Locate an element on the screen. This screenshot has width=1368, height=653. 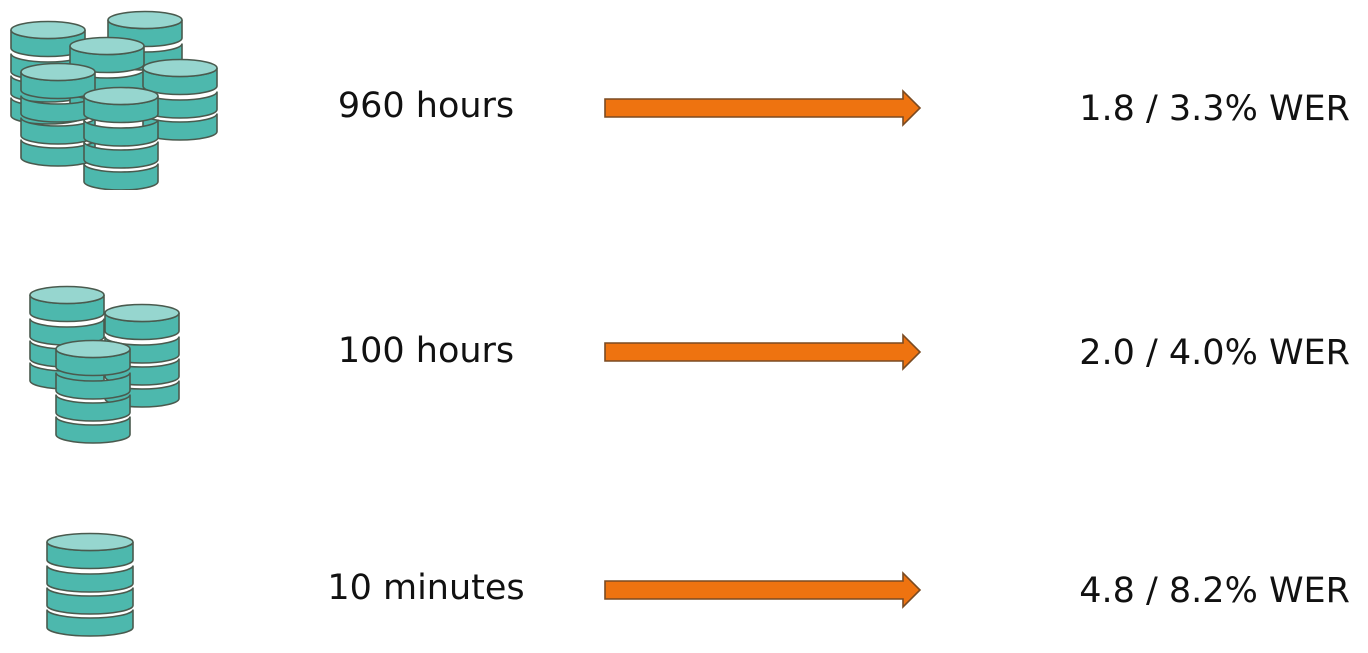
data-amount-label: 960 hours is located at coordinates (426, 106).